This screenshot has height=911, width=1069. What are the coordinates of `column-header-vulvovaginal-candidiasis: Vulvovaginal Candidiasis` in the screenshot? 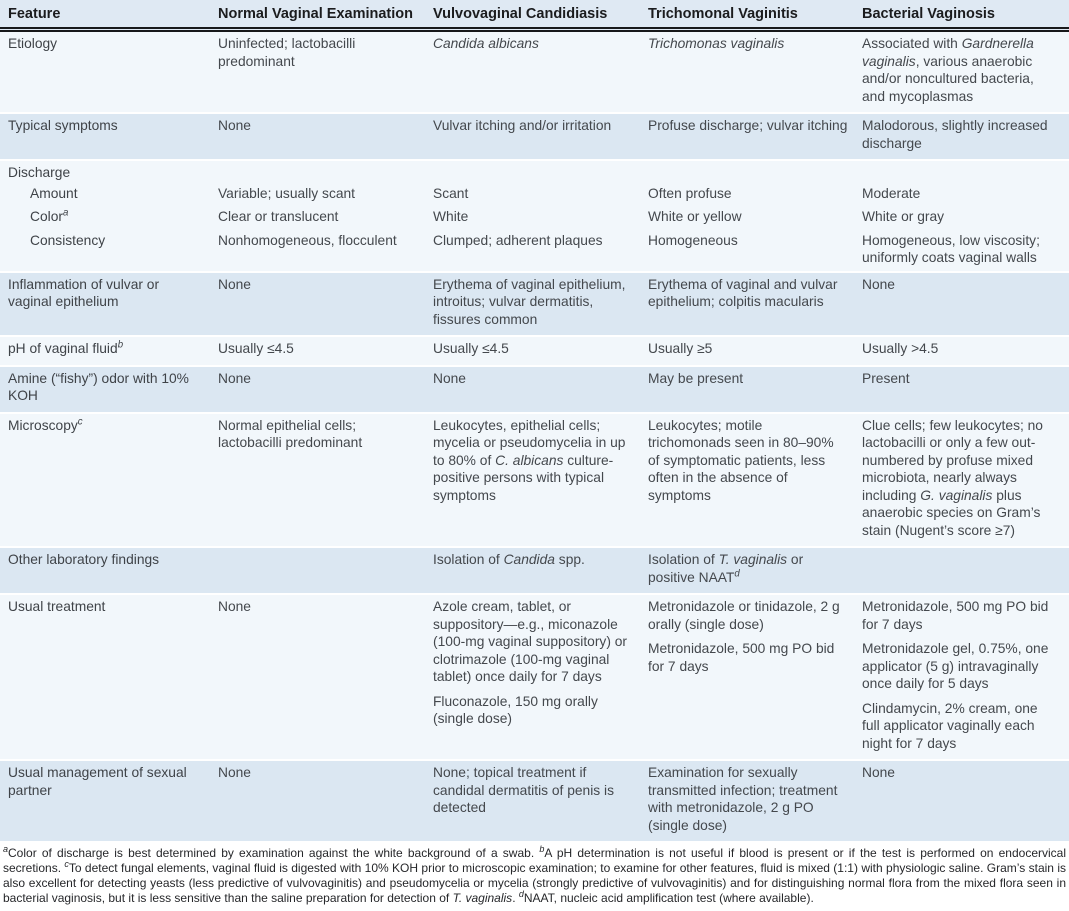 It's located at (540, 16).